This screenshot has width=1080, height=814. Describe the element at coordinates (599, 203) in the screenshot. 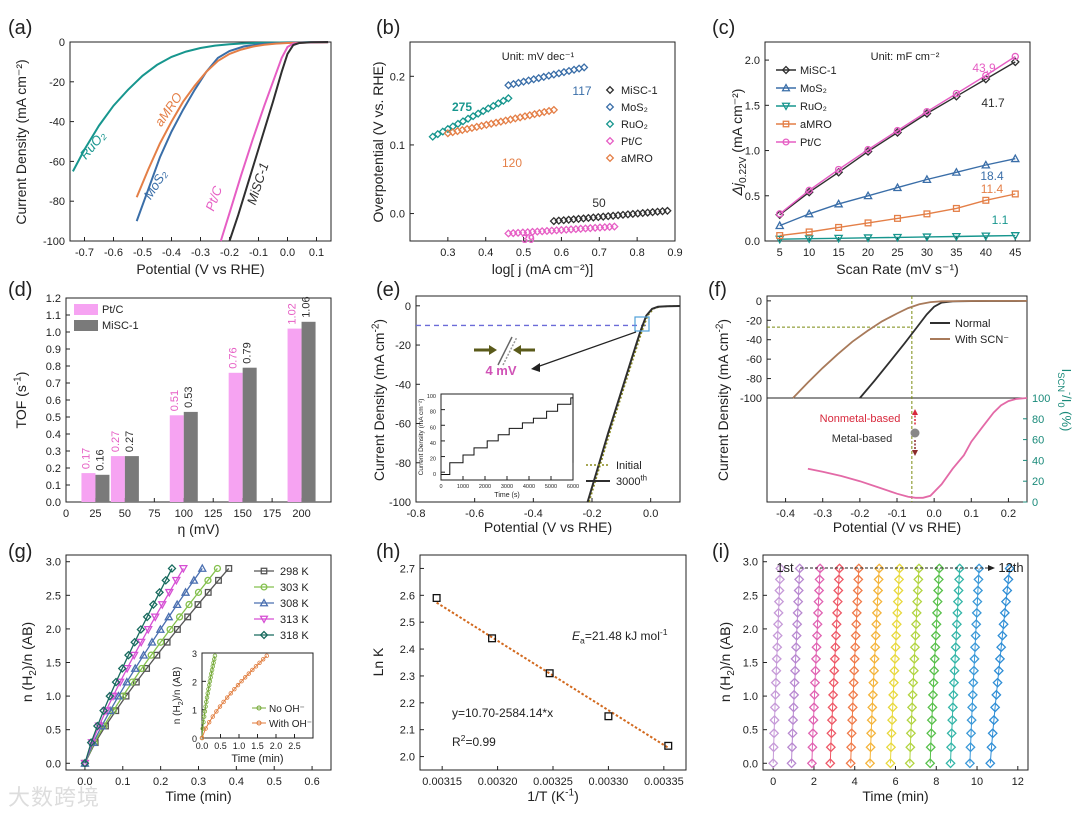

I see `slope-label: 50` at that location.